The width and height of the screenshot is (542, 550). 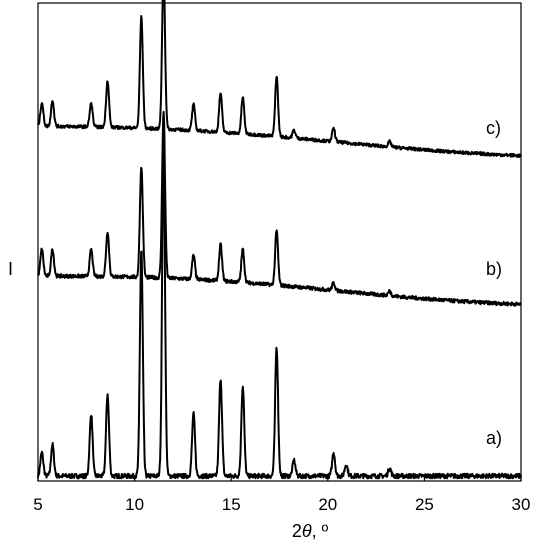 What do you see at coordinates (327, 504) in the screenshot?
I see `x-tick-label: 20` at bounding box center [327, 504].